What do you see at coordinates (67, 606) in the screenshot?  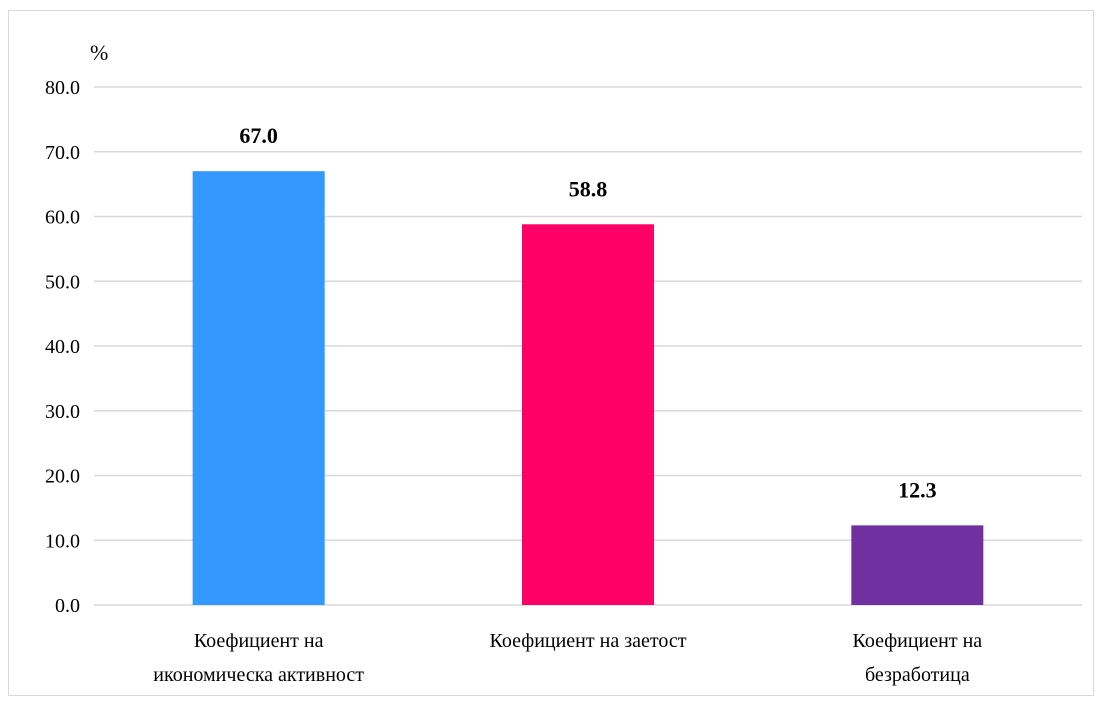 I see `y-tick-label: 0.0` at bounding box center [67, 606].